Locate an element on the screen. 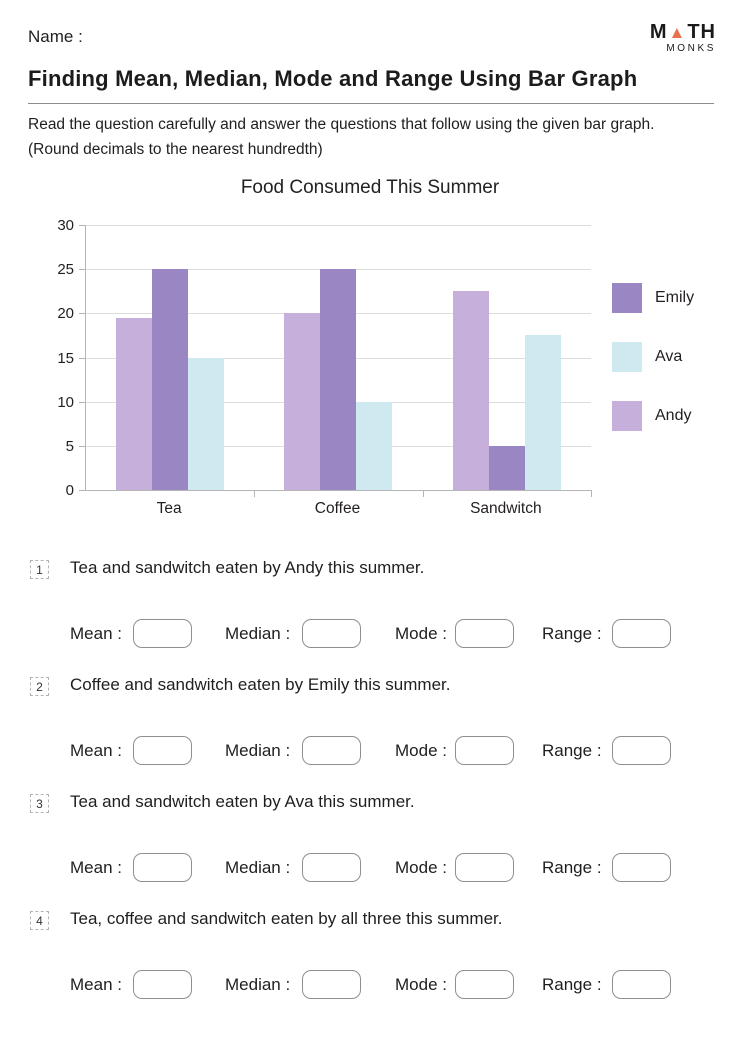 This screenshot has height=1050, width=742. y-axis-label-10: 10 is located at coordinates (65, 402).